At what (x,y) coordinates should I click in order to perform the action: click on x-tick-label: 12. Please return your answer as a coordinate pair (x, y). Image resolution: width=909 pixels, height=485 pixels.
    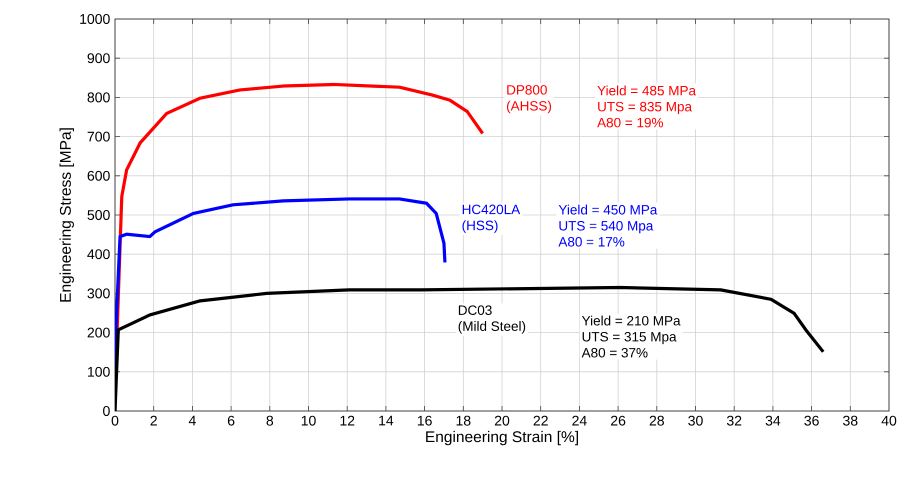
    Looking at the image, I should click on (347, 421).